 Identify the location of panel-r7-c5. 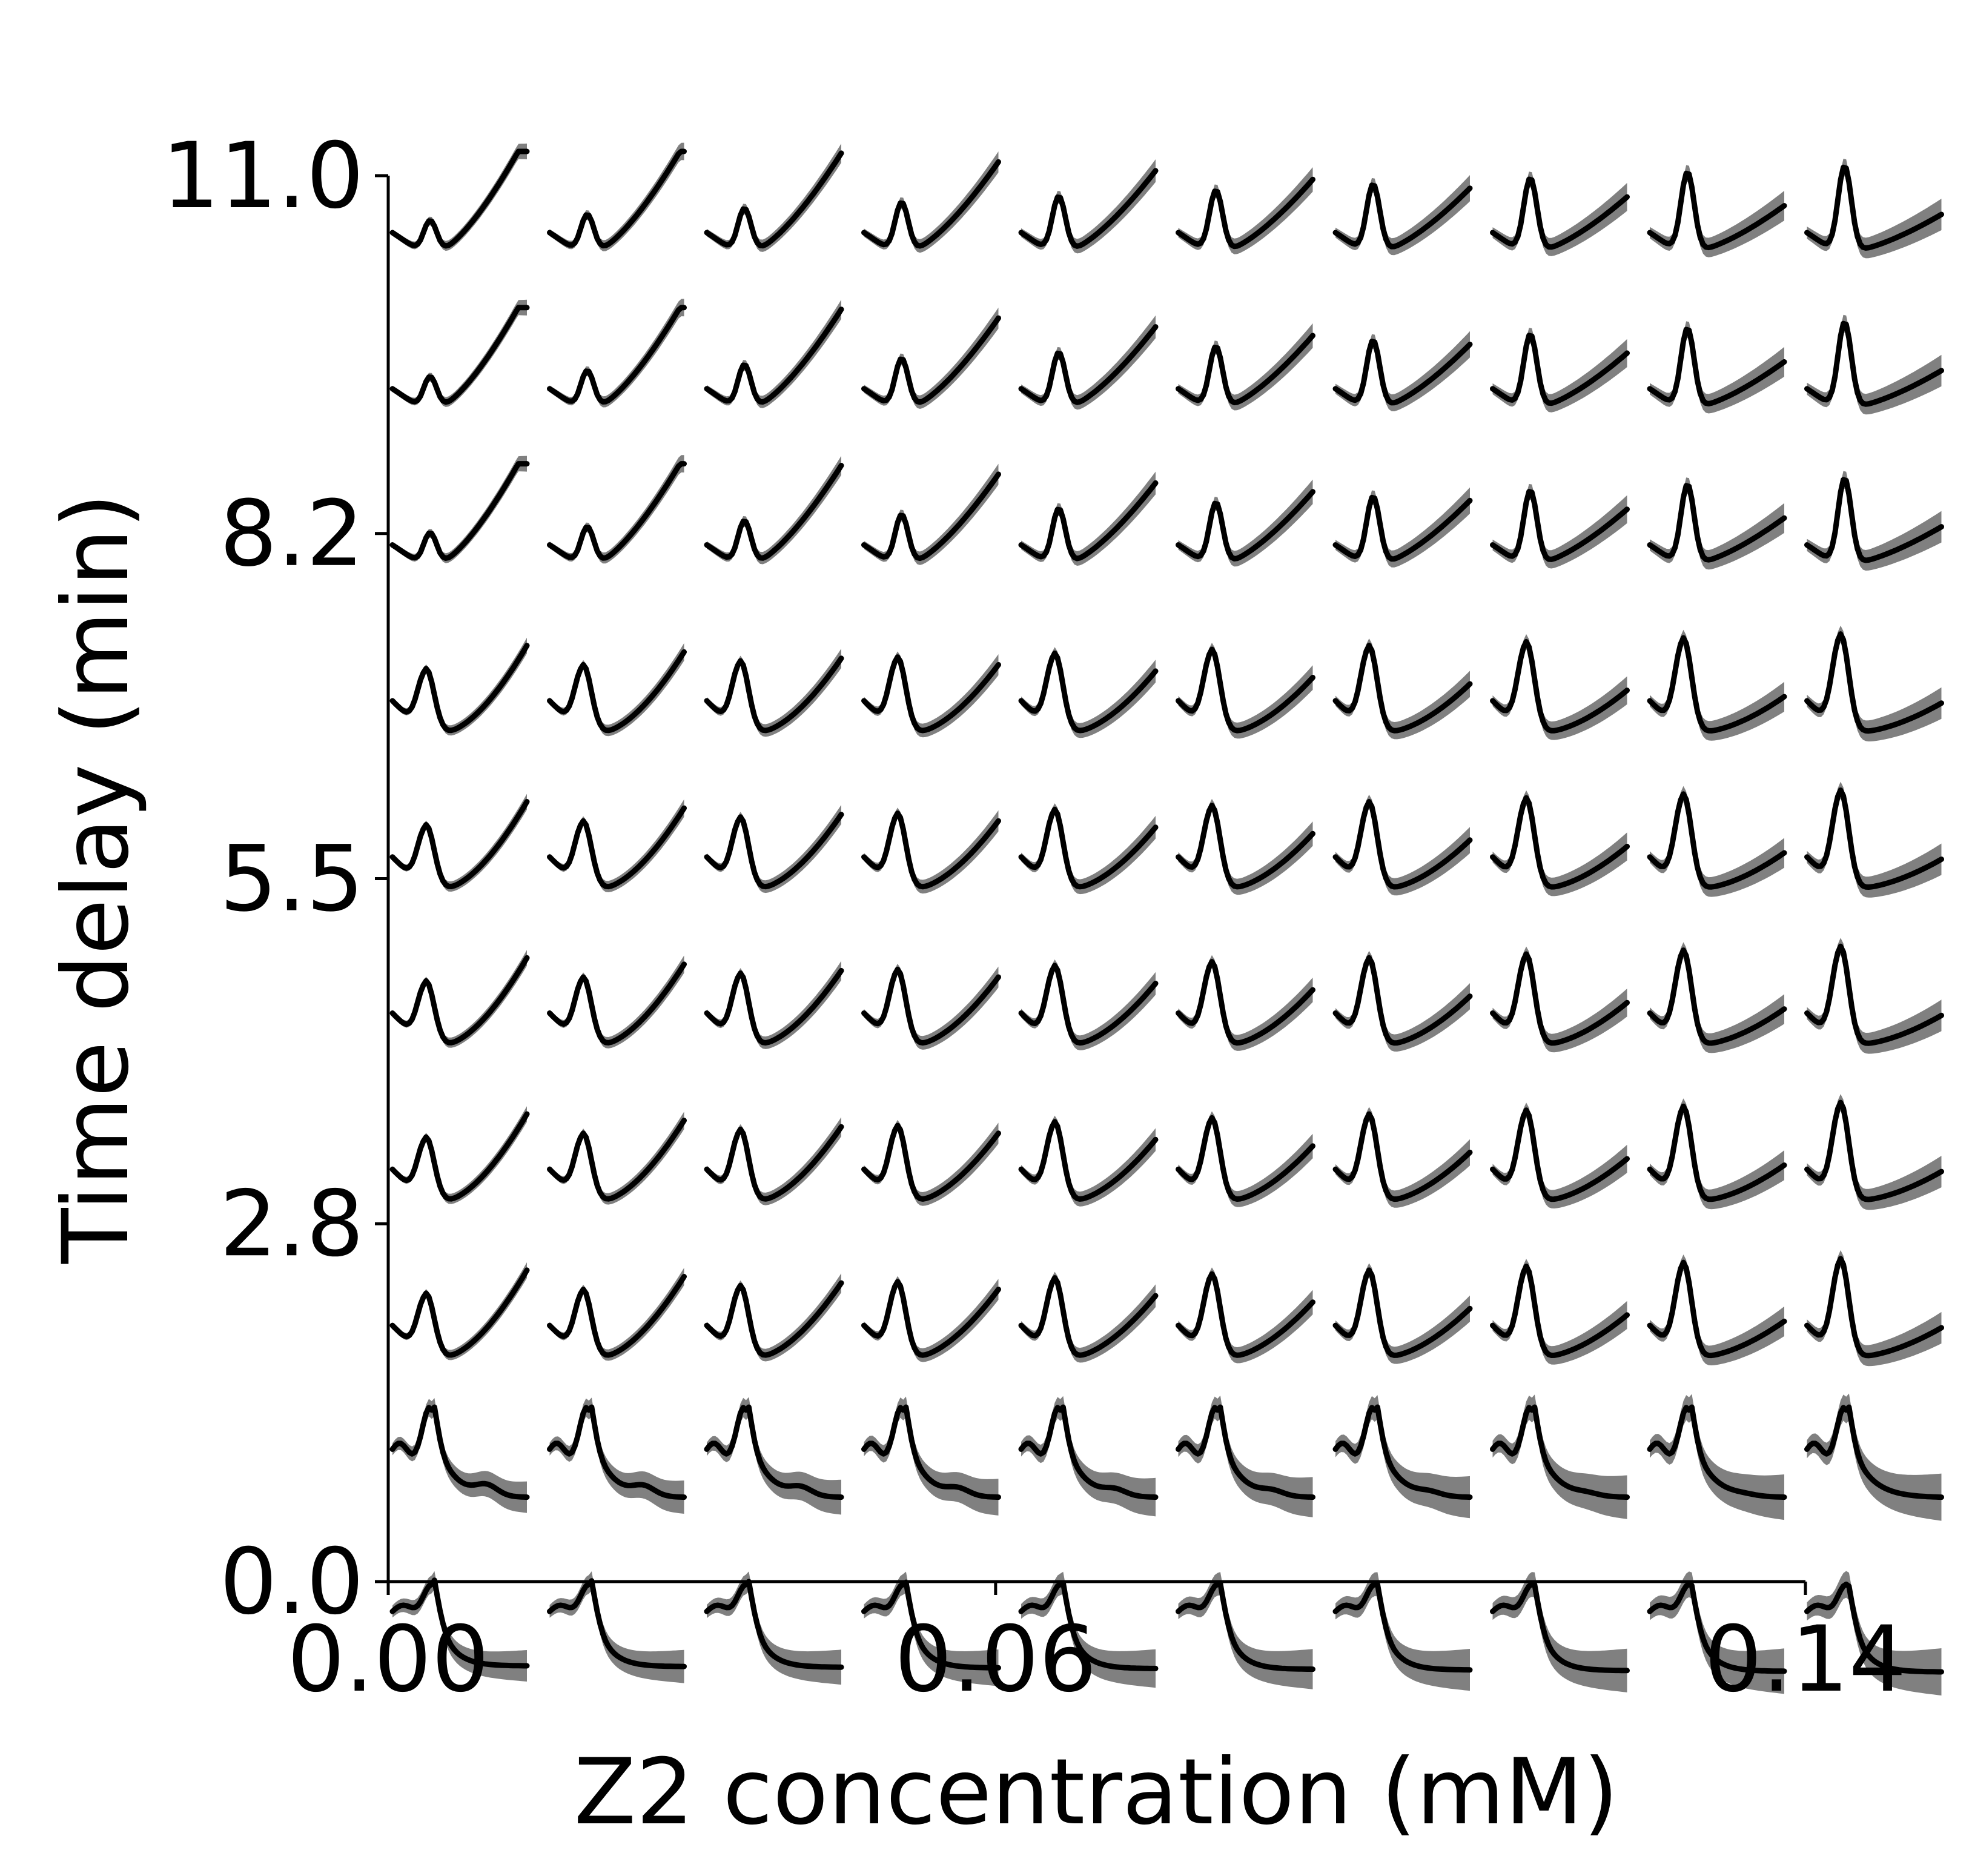
(1245, 523).